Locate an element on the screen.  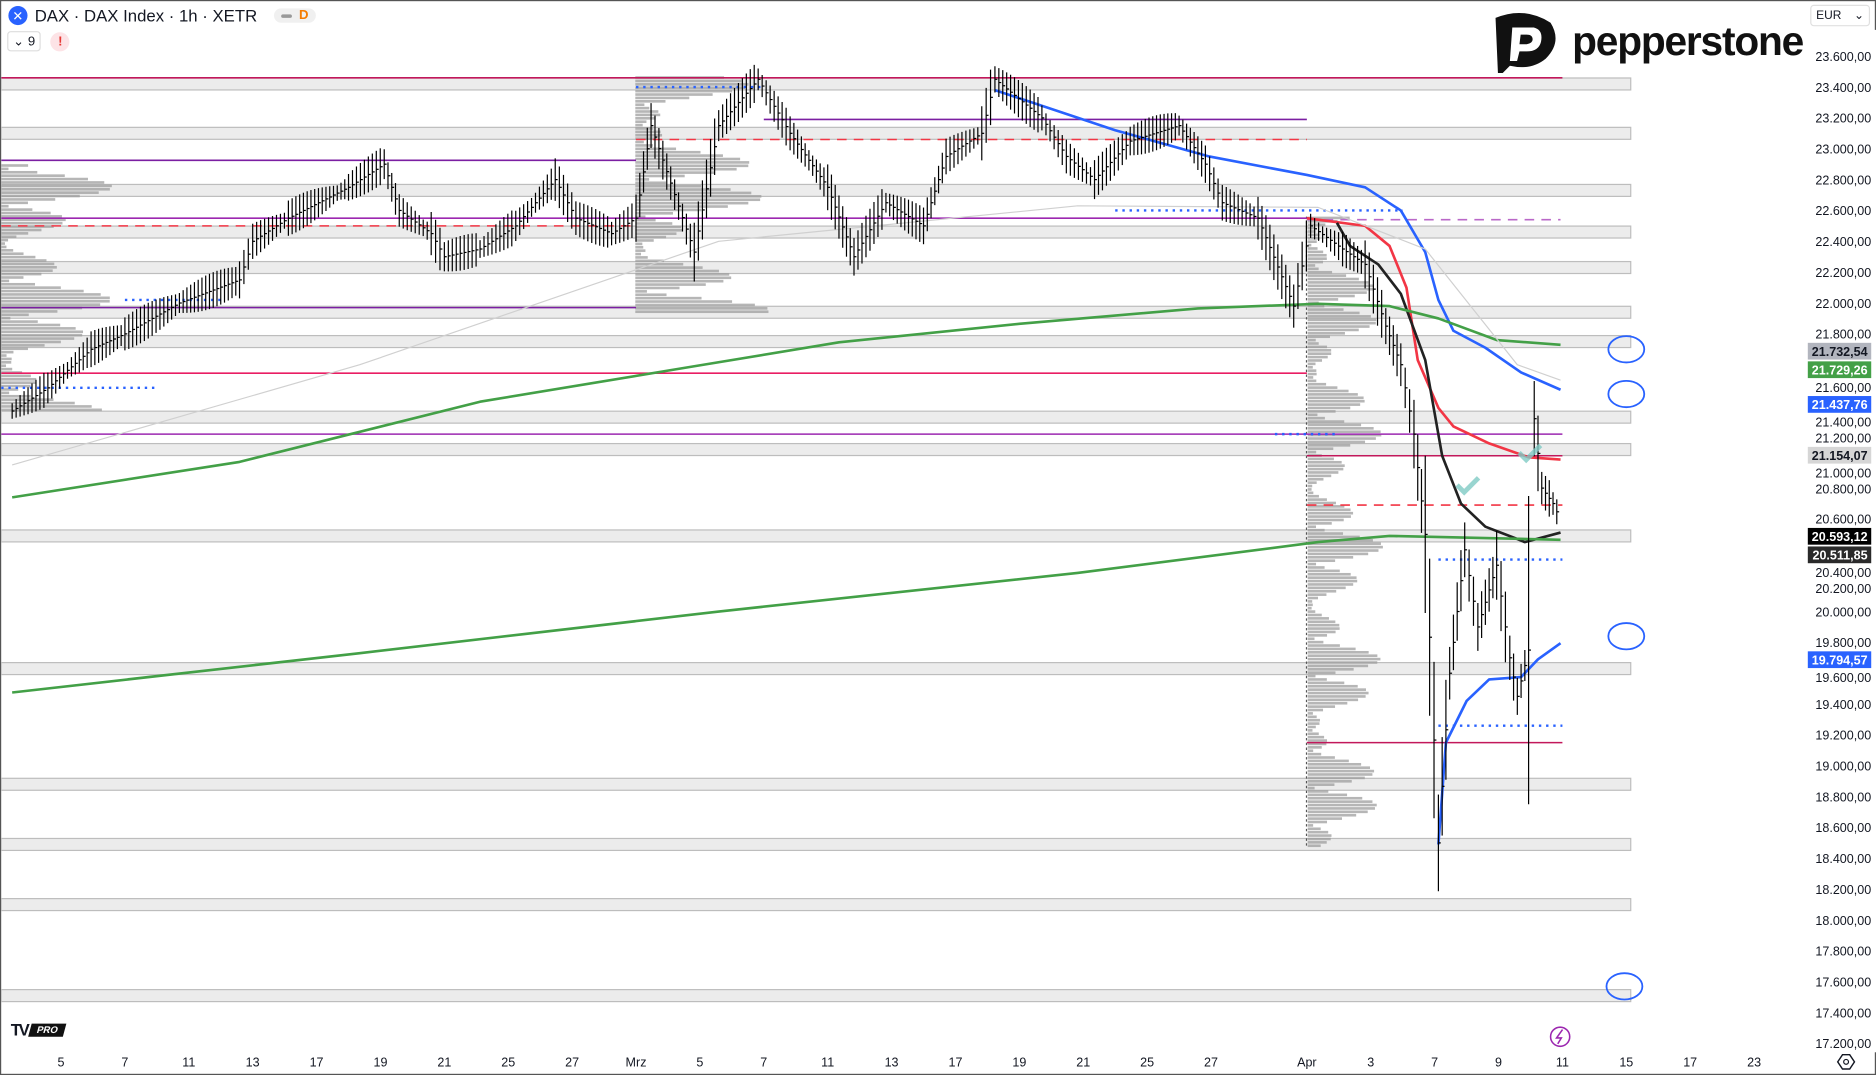
settings-icon is located at coordinates (1846, 1061).